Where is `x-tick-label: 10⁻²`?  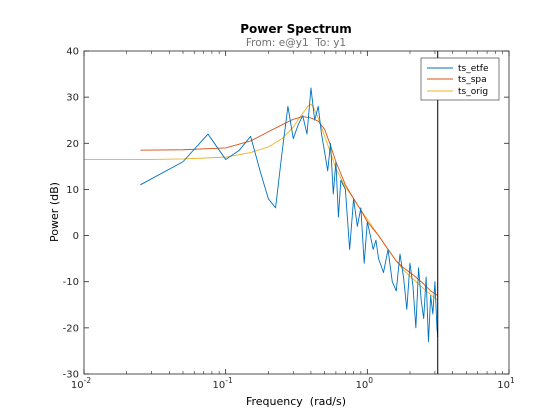 x-tick-label: 10⁻² is located at coordinates (81, 383).